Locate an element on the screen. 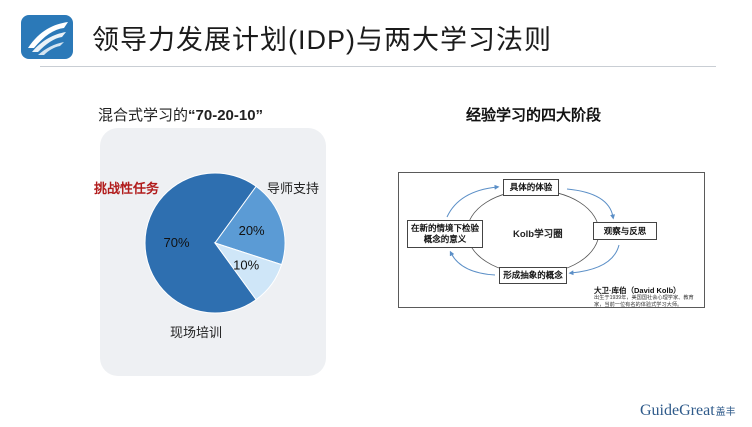 The image size is (752, 427). label-mentor-support: 导师支持 is located at coordinates (293, 188).